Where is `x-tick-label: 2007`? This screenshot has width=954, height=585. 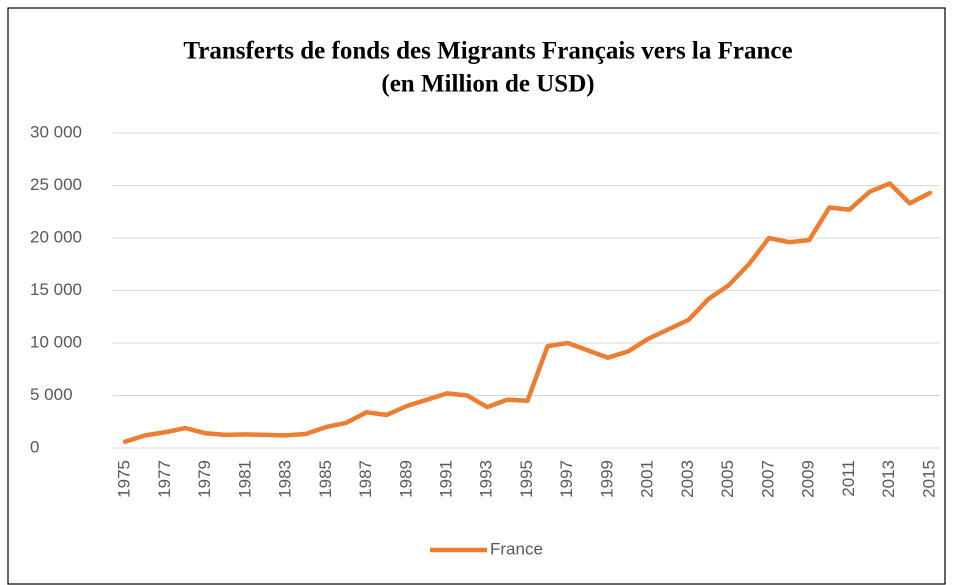
x-tick-label: 2007 is located at coordinates (767, 479).